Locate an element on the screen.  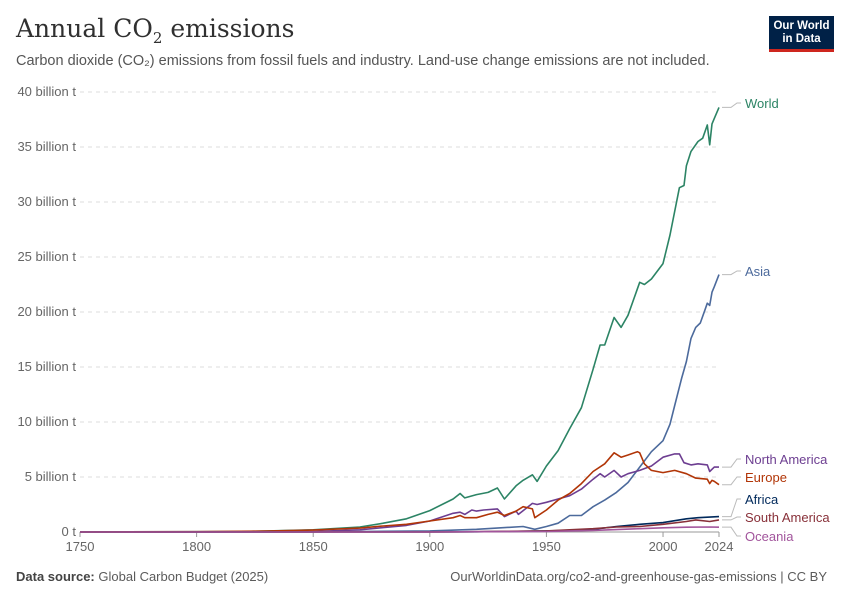
x-tick-label: 1800 is located at coordinates (196, 546).